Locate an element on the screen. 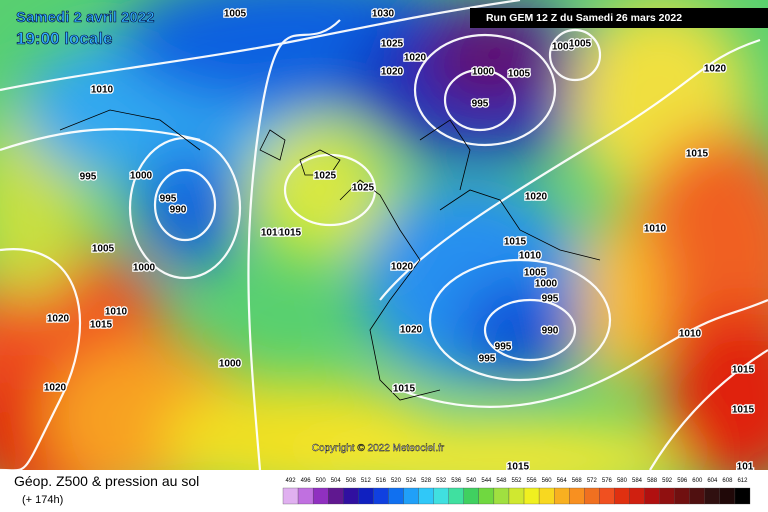 The width and height of the screenshot is (768, 512). legend-level: 552 is located at coordinates (516, 481).